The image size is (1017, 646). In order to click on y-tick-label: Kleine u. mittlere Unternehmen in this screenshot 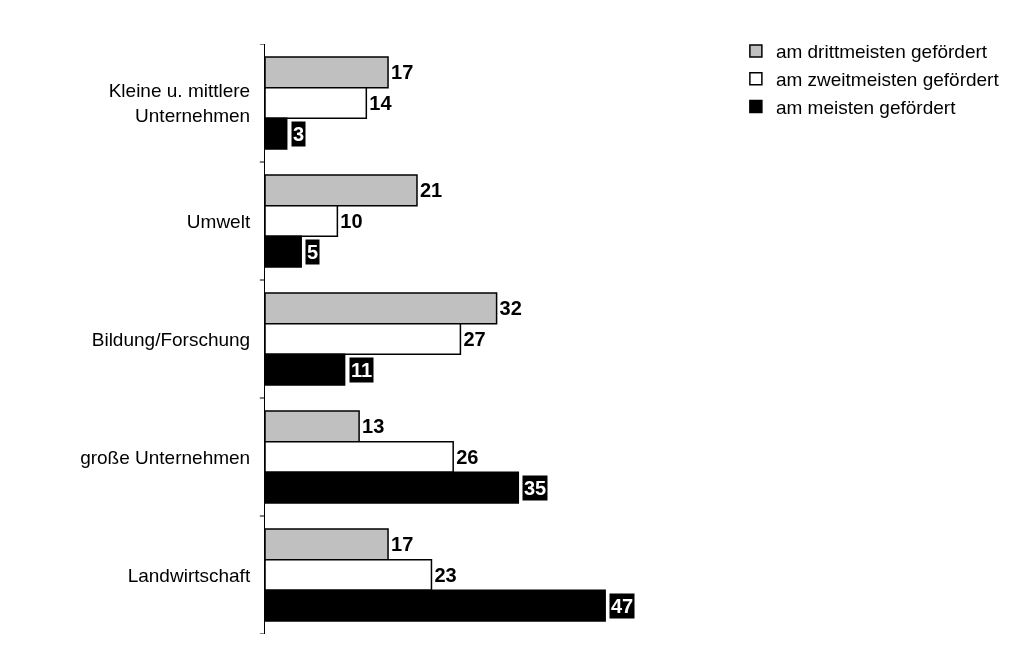, I will do `click(179, 103)`.